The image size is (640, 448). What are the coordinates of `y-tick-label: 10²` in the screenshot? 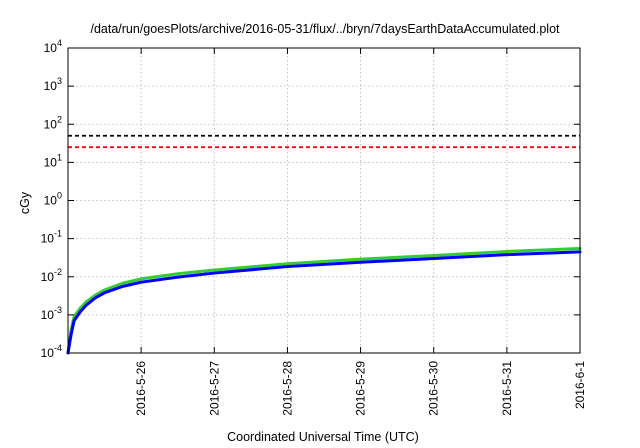 It's located at (53, 122).